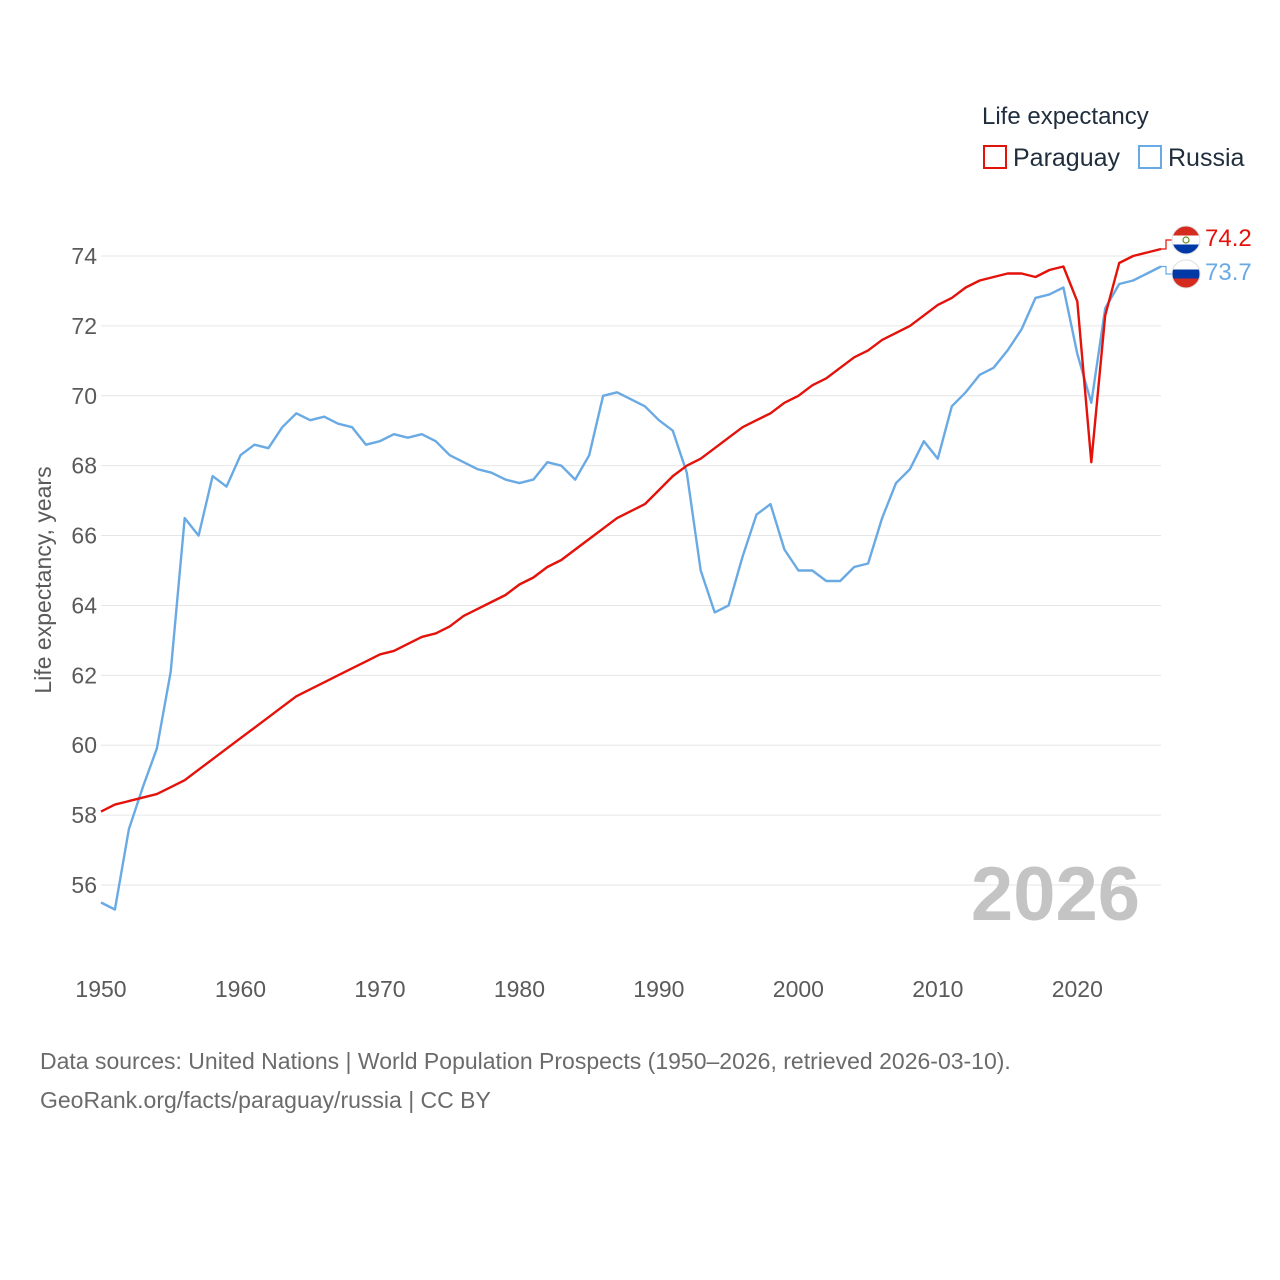 The width and height of the screenshot is (1280, 1280). Describe the element at coordinates (1186, 274) in the screenshot. I see `russia-flag-icon` at that location.